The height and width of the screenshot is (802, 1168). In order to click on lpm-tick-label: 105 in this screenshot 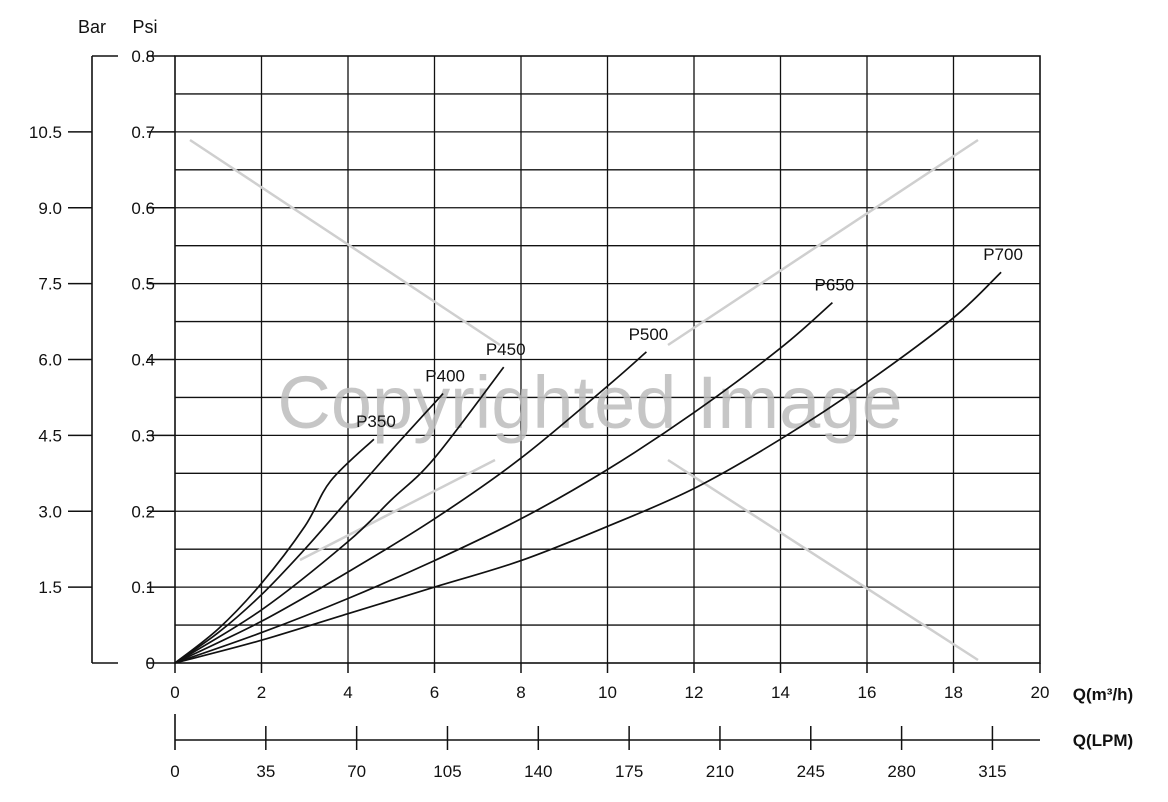, I will do `click(447, 771)`.